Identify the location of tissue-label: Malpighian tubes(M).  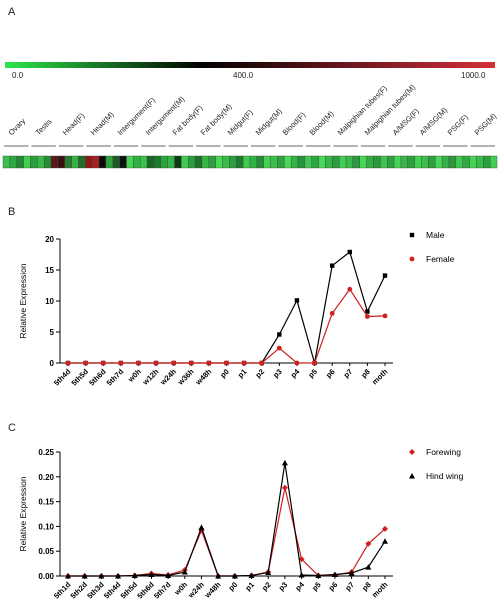
(390, 110).